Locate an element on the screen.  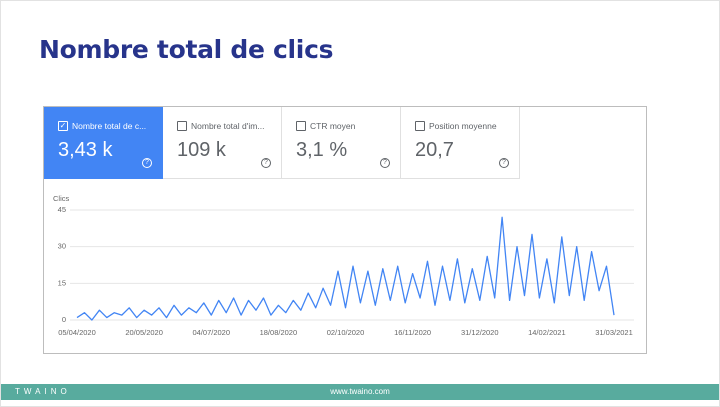
x-tick-label: 14/02/2021 is located at coordinates (547, 332).